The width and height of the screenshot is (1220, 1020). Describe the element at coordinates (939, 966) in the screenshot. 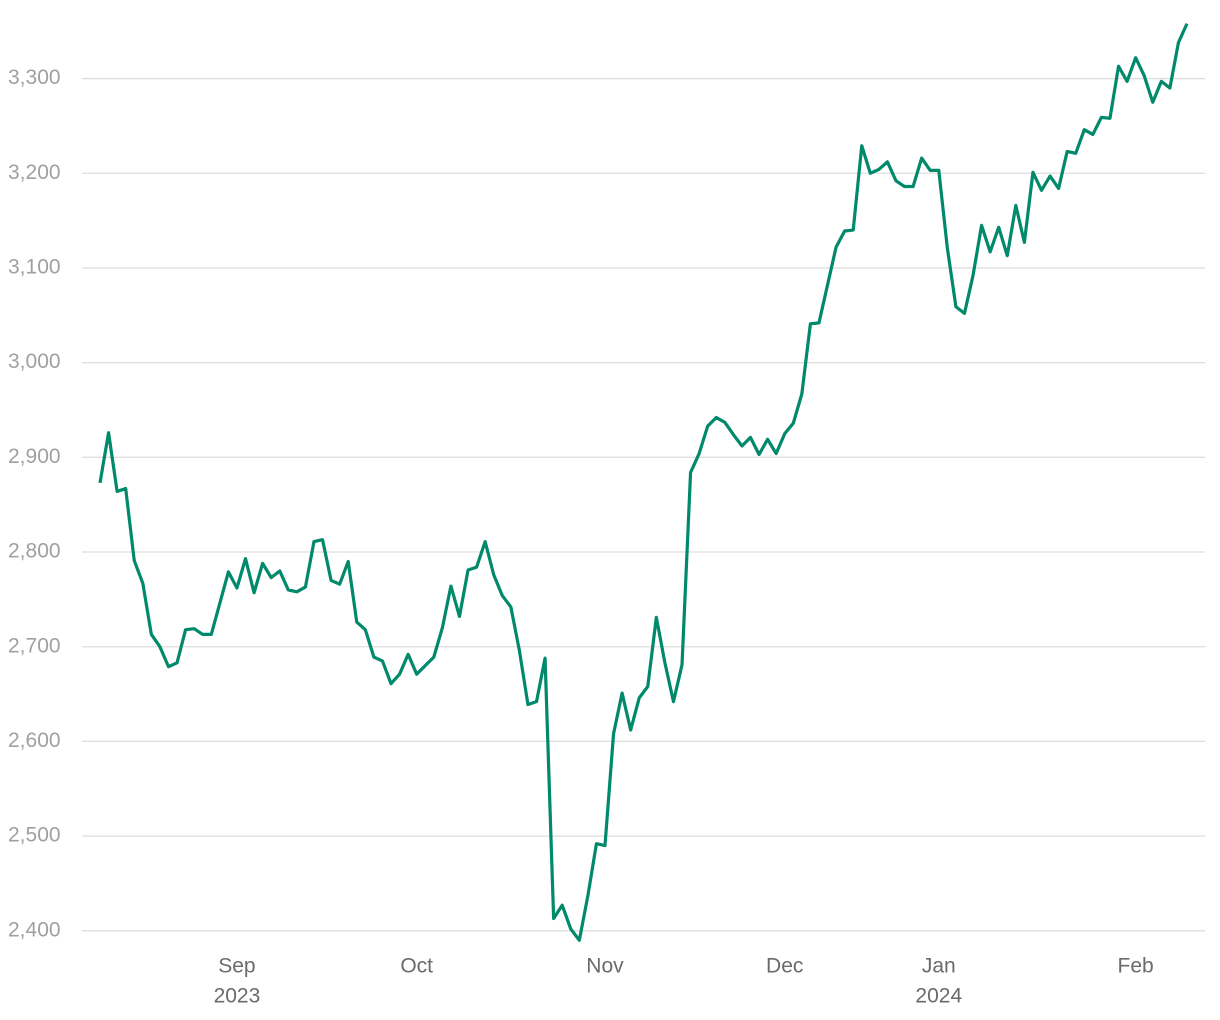

I see `x-tick-label: Jan` at that location.